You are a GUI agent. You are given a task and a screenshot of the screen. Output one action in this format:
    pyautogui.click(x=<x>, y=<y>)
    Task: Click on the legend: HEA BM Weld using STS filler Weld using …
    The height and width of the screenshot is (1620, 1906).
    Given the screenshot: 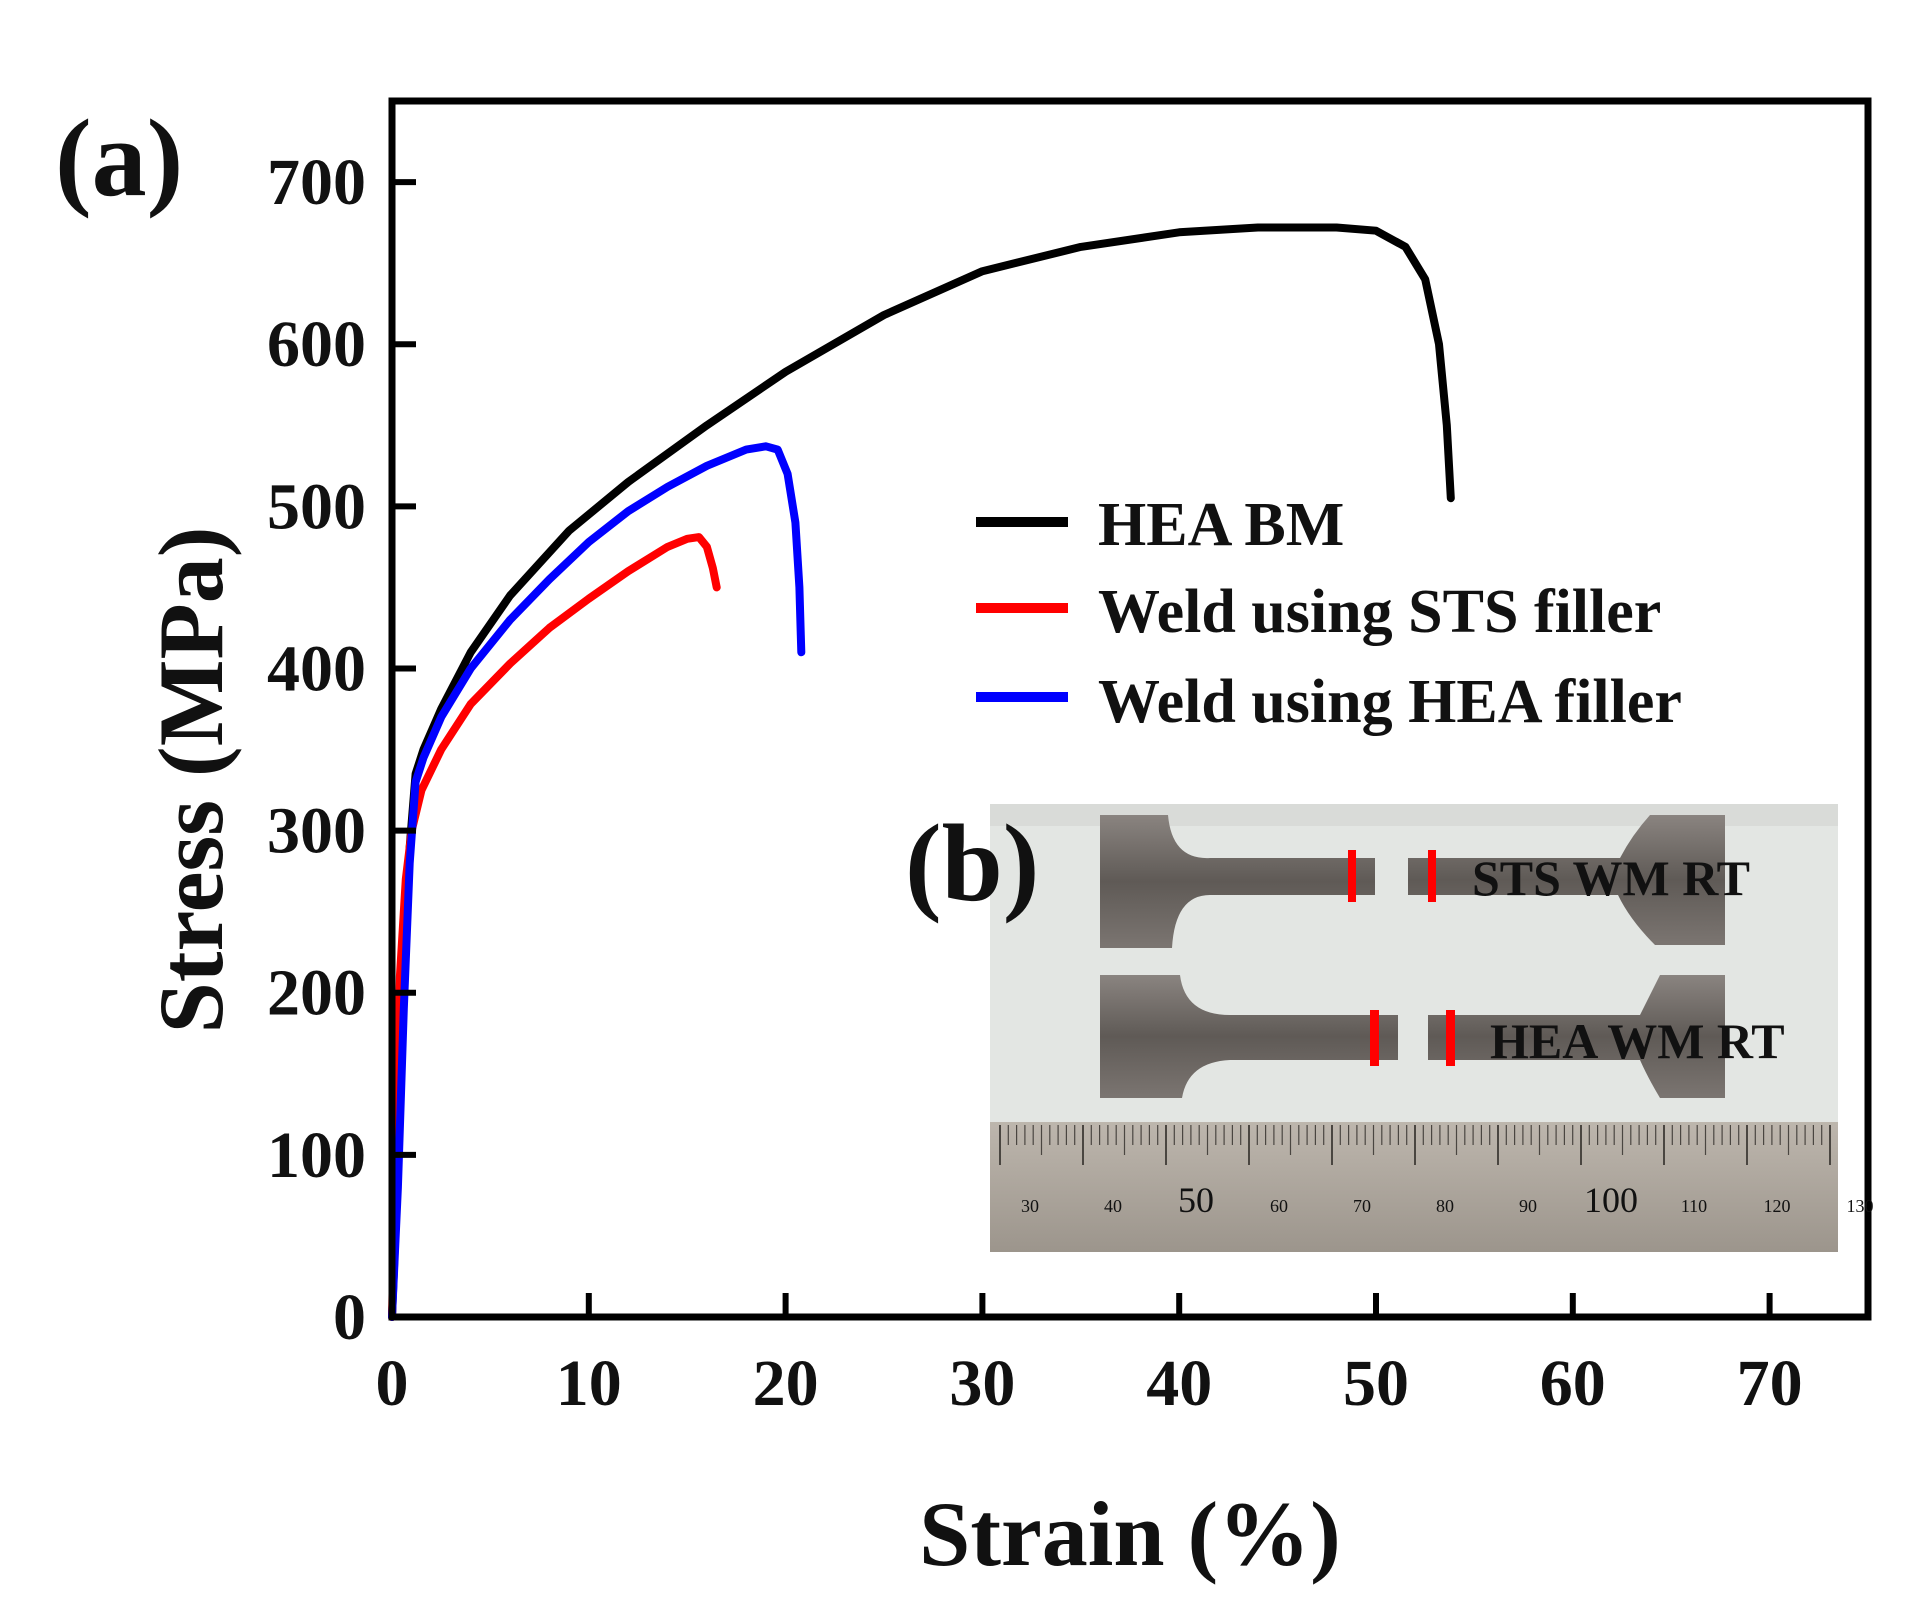 What is the action you would take?
    pyautogui.click(x=1329, y=613)
    